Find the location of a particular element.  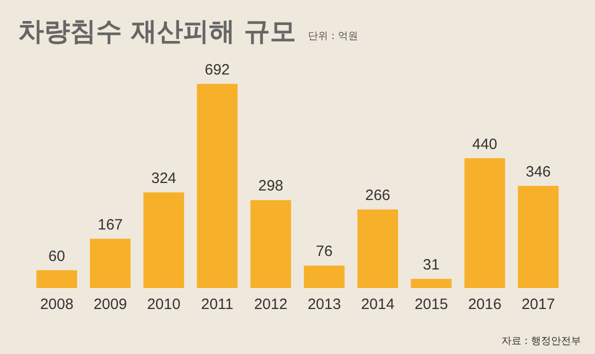

x-tick-label: 2017 is located at coordinates (538, 305).